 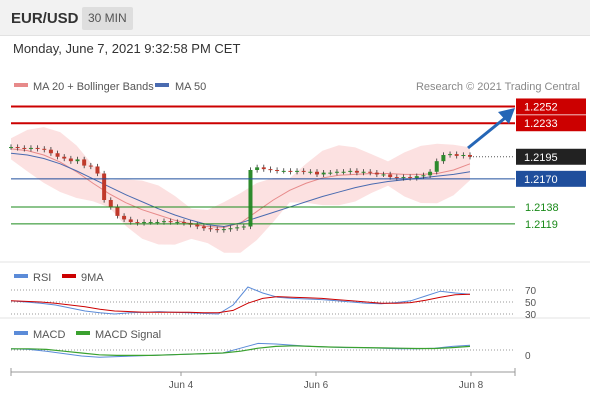 What do you see at coordinates (295, 18) in the screenshot?
I see `header-bar: EUR/USD 30 MIN` at bounding box center [295, 18].